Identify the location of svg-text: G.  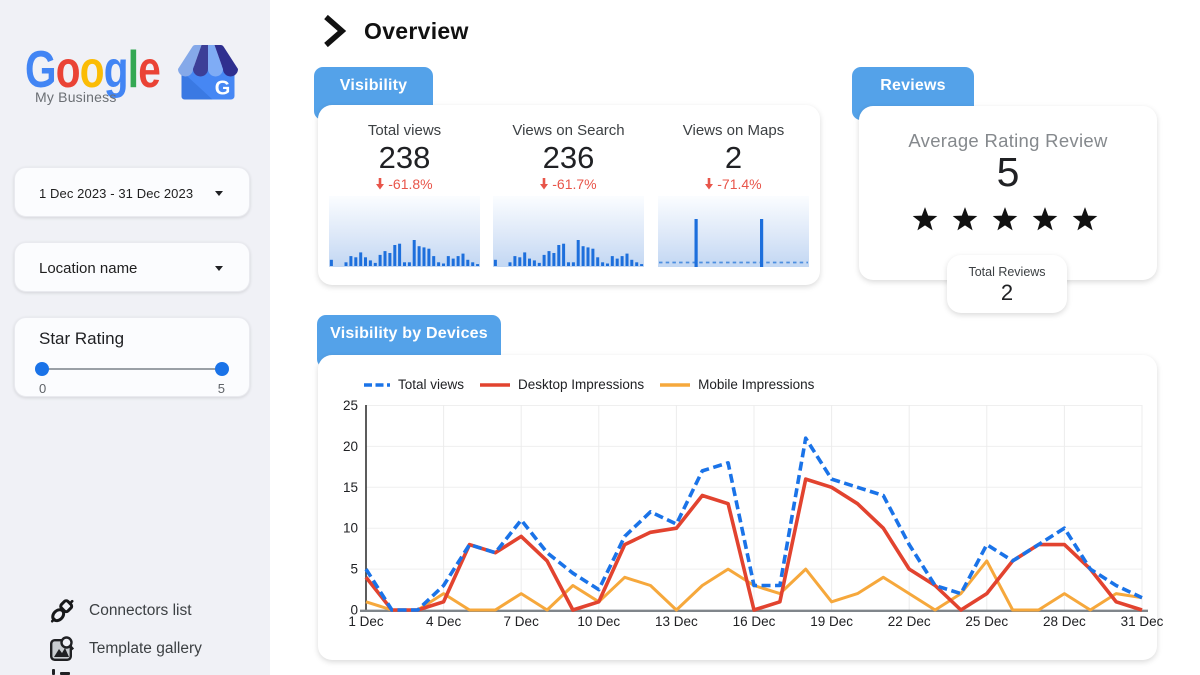
(223, 89).